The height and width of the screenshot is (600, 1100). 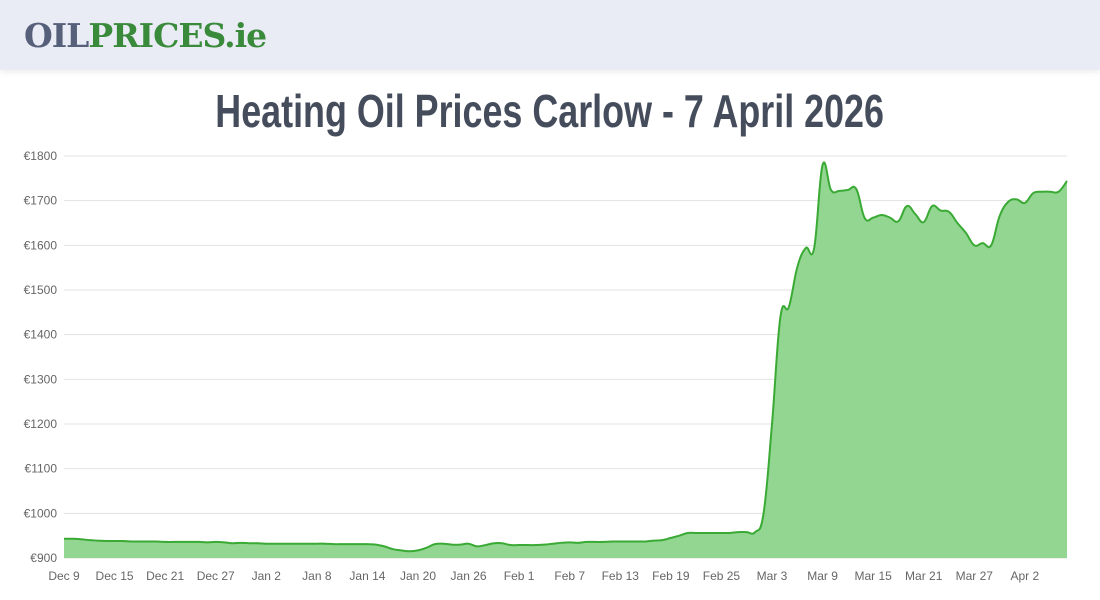 What do you see at coordinates (41, 201) in the screenshot?
I see `y-tick-label: €1700` at bounding box center [41, 201].